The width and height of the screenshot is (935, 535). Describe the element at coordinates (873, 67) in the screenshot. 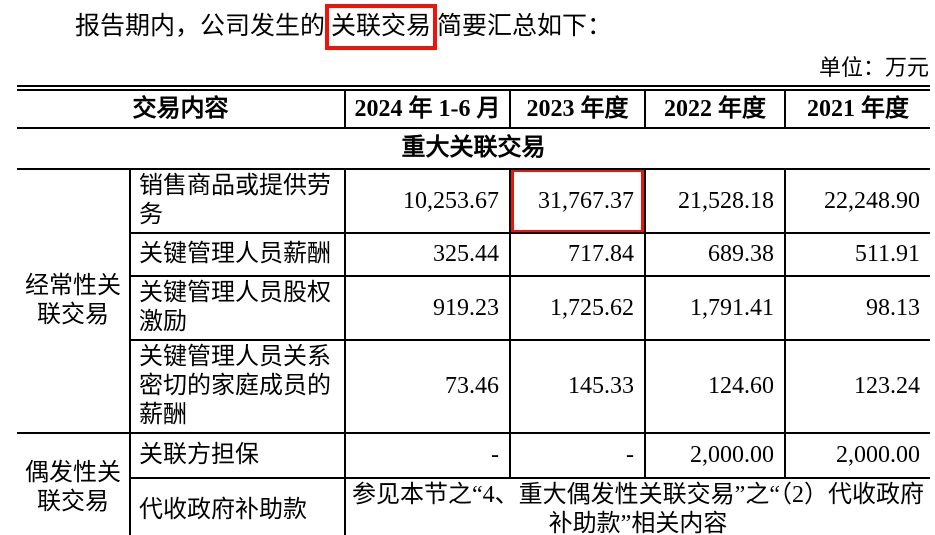

I see `unit-label: 单位：万元` at that location.